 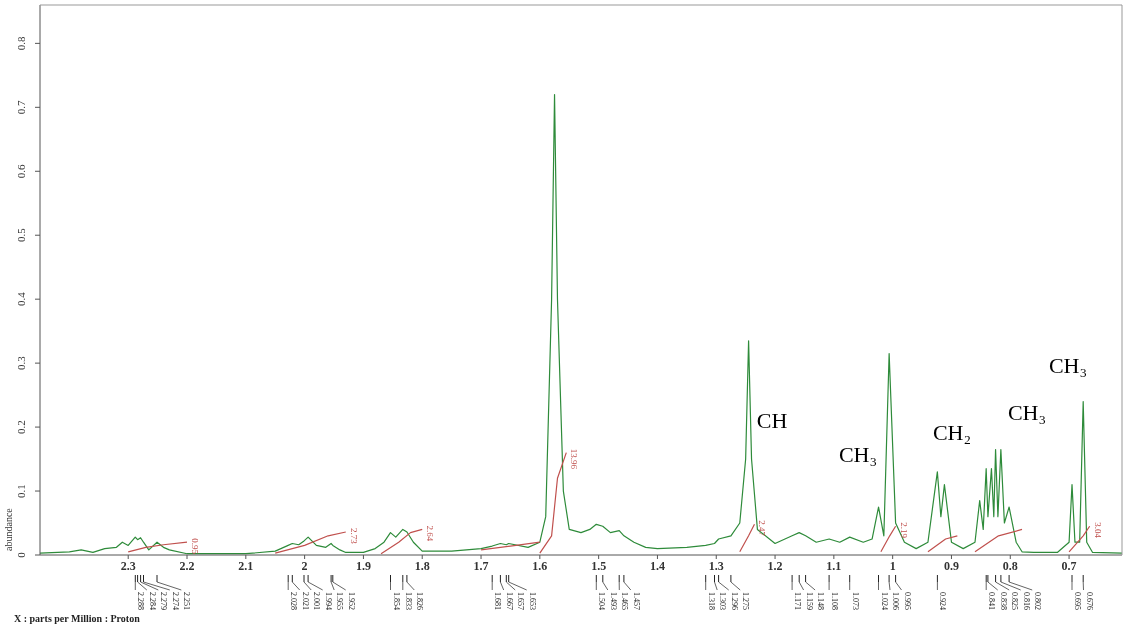 I want to click on text: 2.288, so click(x=141, y=601).